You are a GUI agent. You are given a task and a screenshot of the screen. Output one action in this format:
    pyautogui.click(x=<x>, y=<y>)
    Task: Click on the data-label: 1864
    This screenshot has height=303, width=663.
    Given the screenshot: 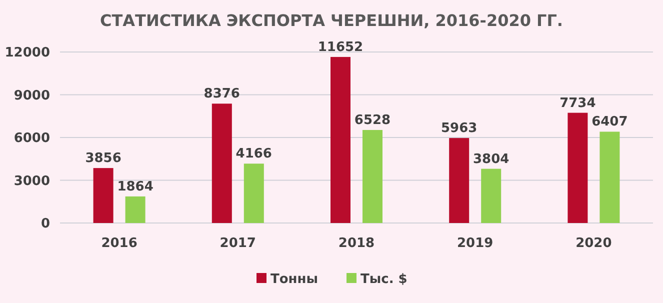 What is the action you would take?
    pyautogui.click(x=135, y=186)
    